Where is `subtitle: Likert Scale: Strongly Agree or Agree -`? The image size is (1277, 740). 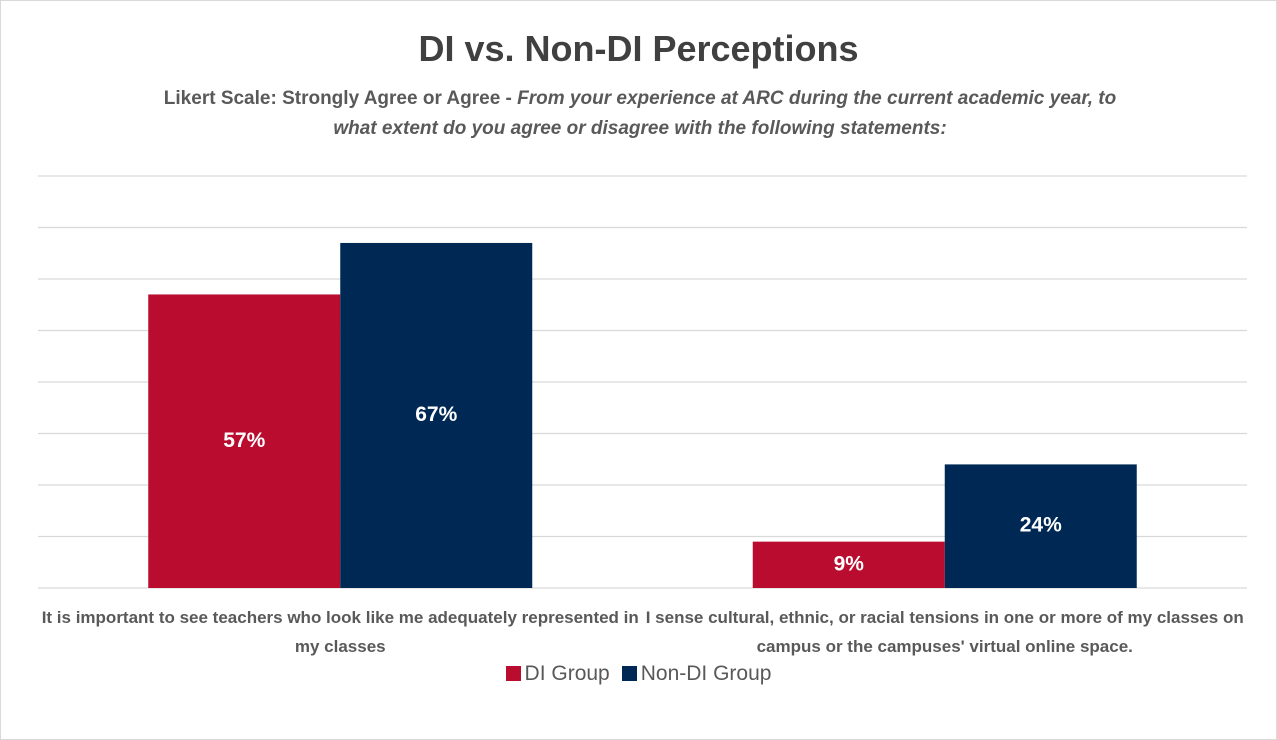
subtitle: Likert Scale: Strongly Agree or Agree - is located at coordinates (337, 98).